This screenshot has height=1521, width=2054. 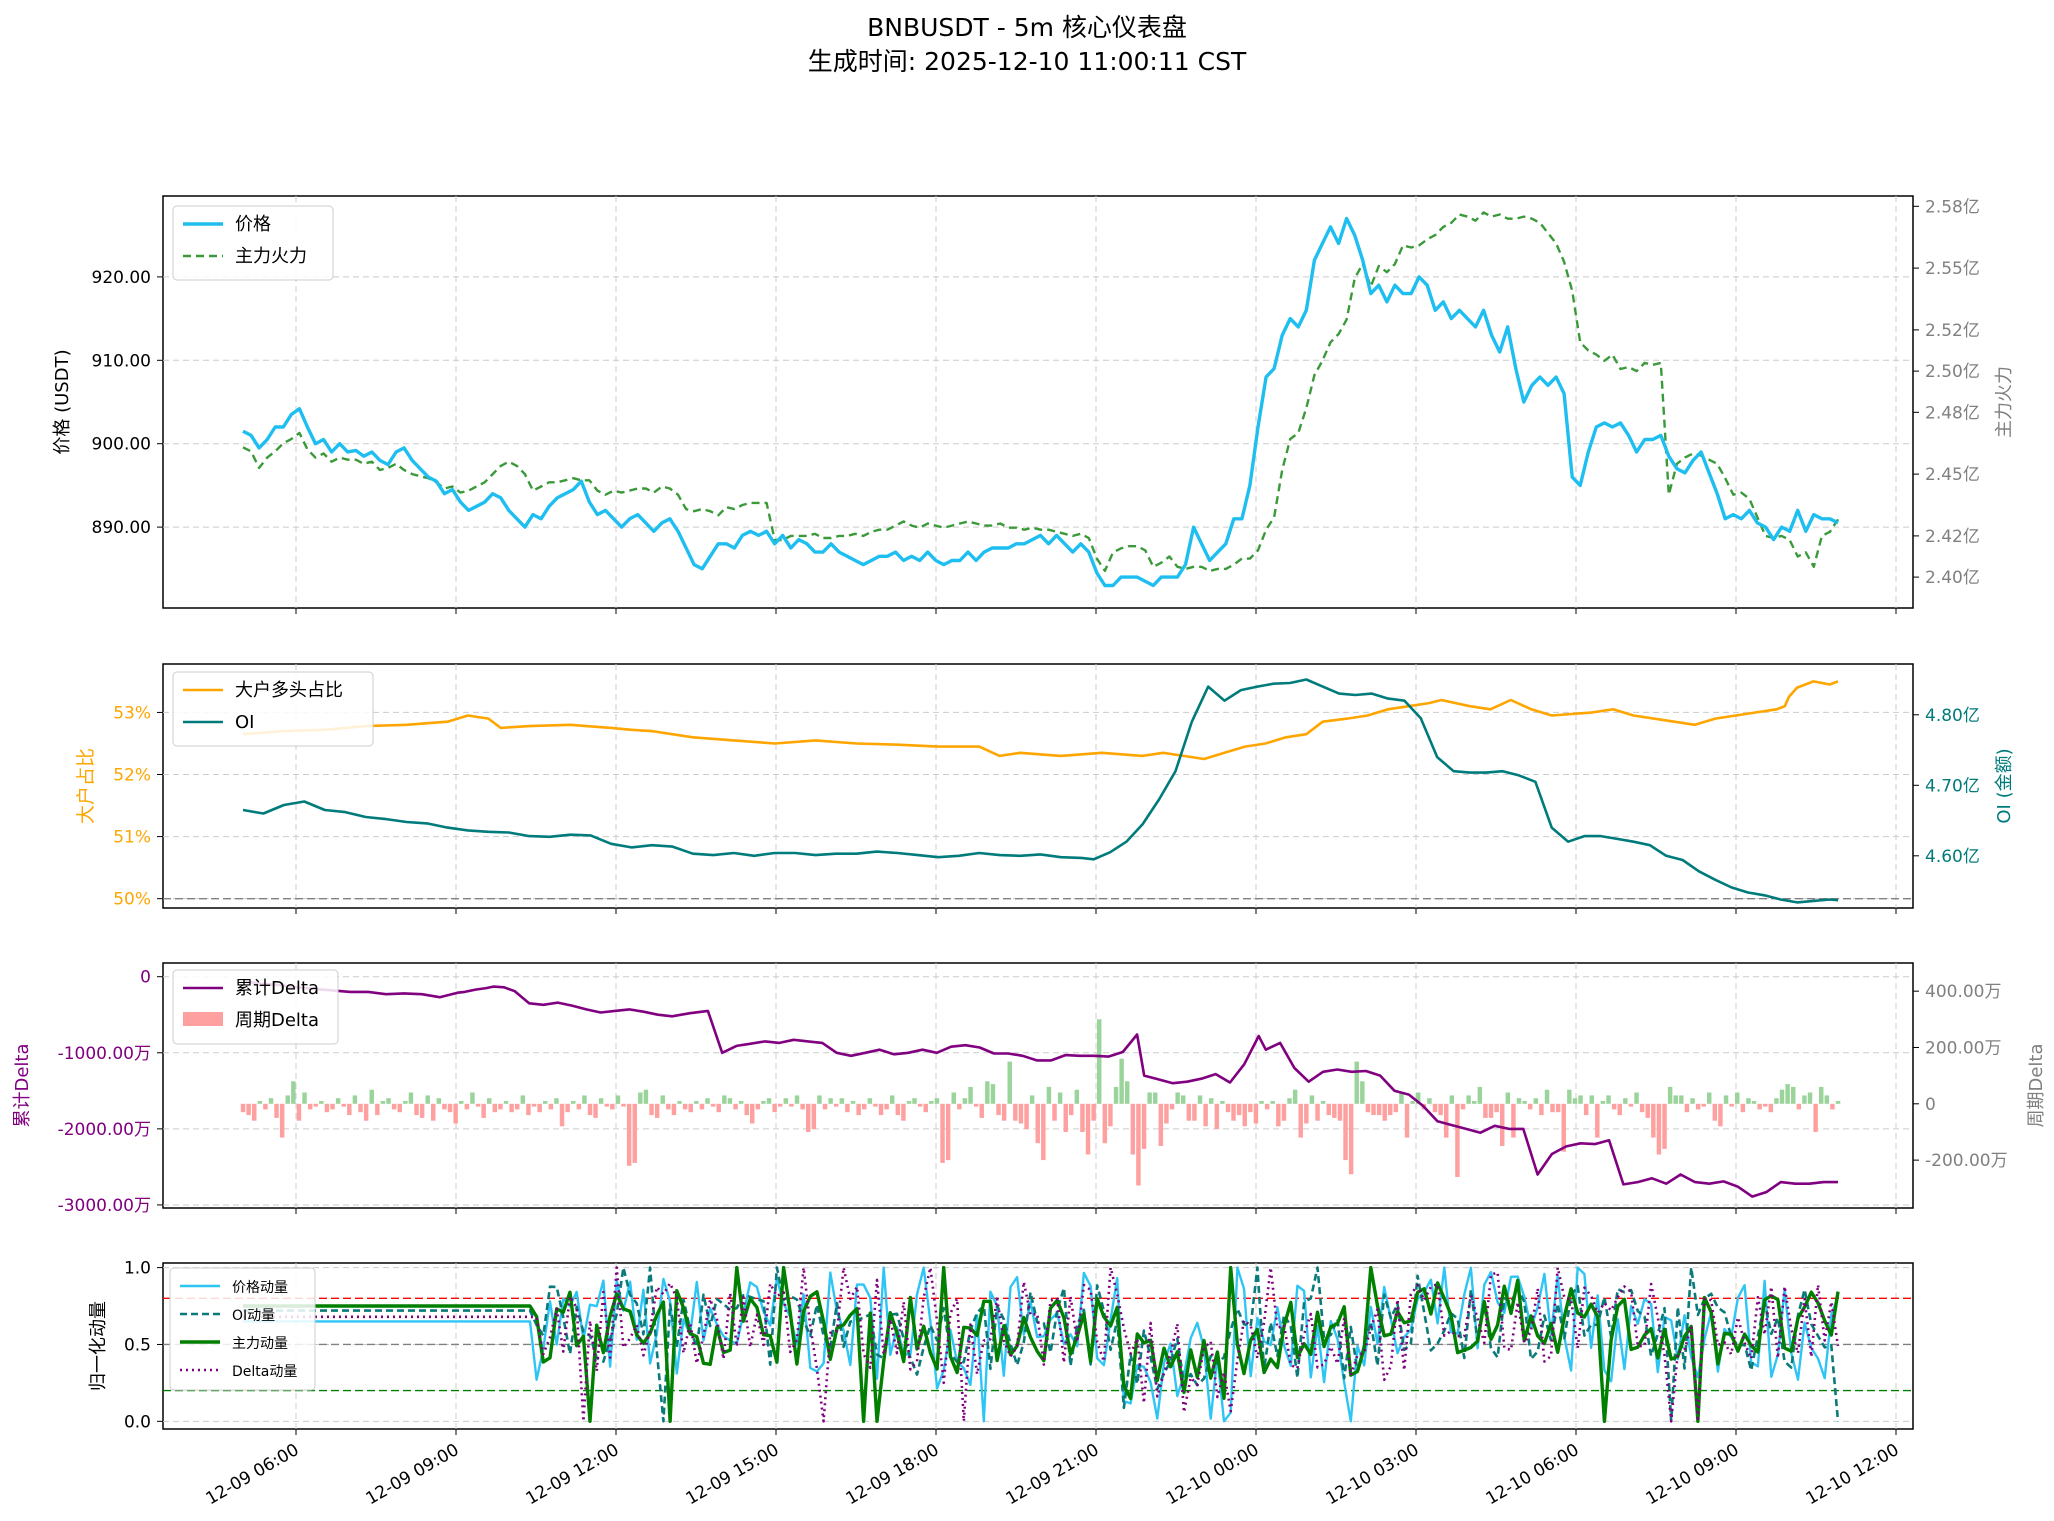 What do you see at coordinates (253, 224) in the screenshot?
I see `legend-label: 价格` at bounding box center [253, 224].